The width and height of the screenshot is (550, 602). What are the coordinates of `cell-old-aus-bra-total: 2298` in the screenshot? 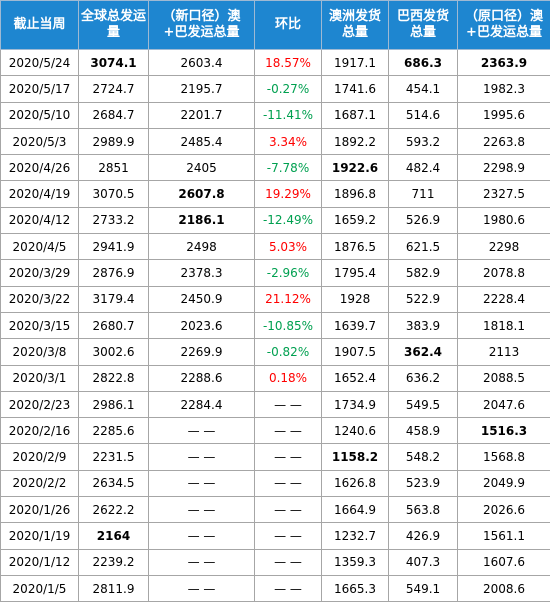 It's located at (504, 247).